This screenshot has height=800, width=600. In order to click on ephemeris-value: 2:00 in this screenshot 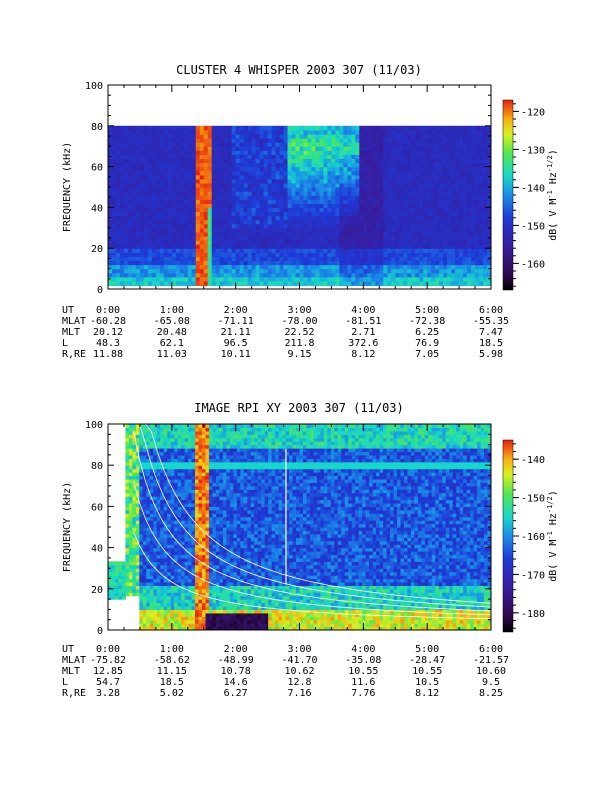, I will do `click(236, 310)`.